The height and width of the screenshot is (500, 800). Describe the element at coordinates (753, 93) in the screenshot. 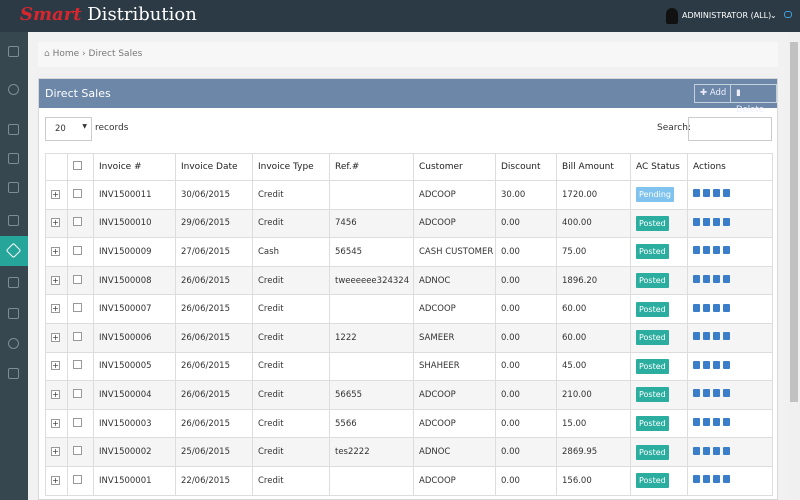

I see `delete-button: ▮ Delete` at that location.